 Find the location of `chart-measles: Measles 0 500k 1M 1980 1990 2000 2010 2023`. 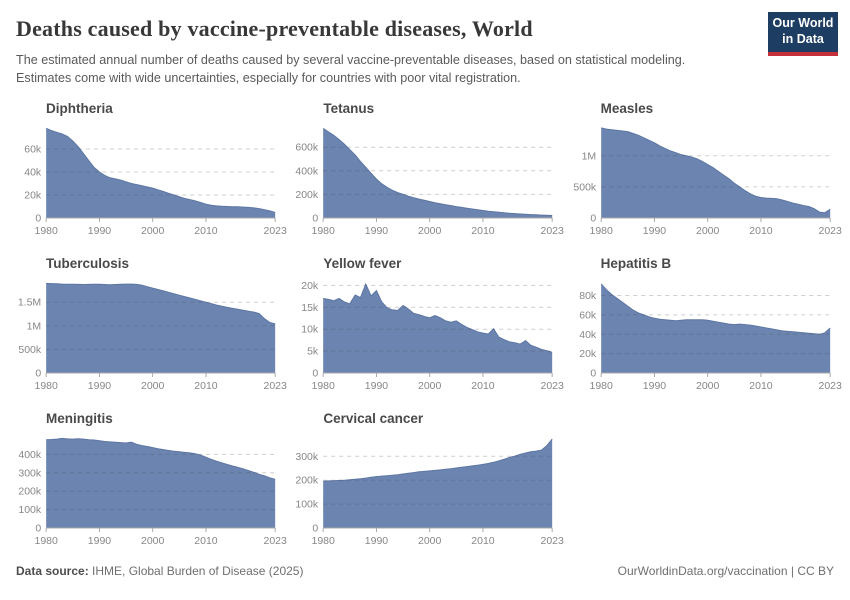

chart-measles: Measles 0 500k 1M 1980 1990 2000 2010 2023 is located at coordinates (706, 170).